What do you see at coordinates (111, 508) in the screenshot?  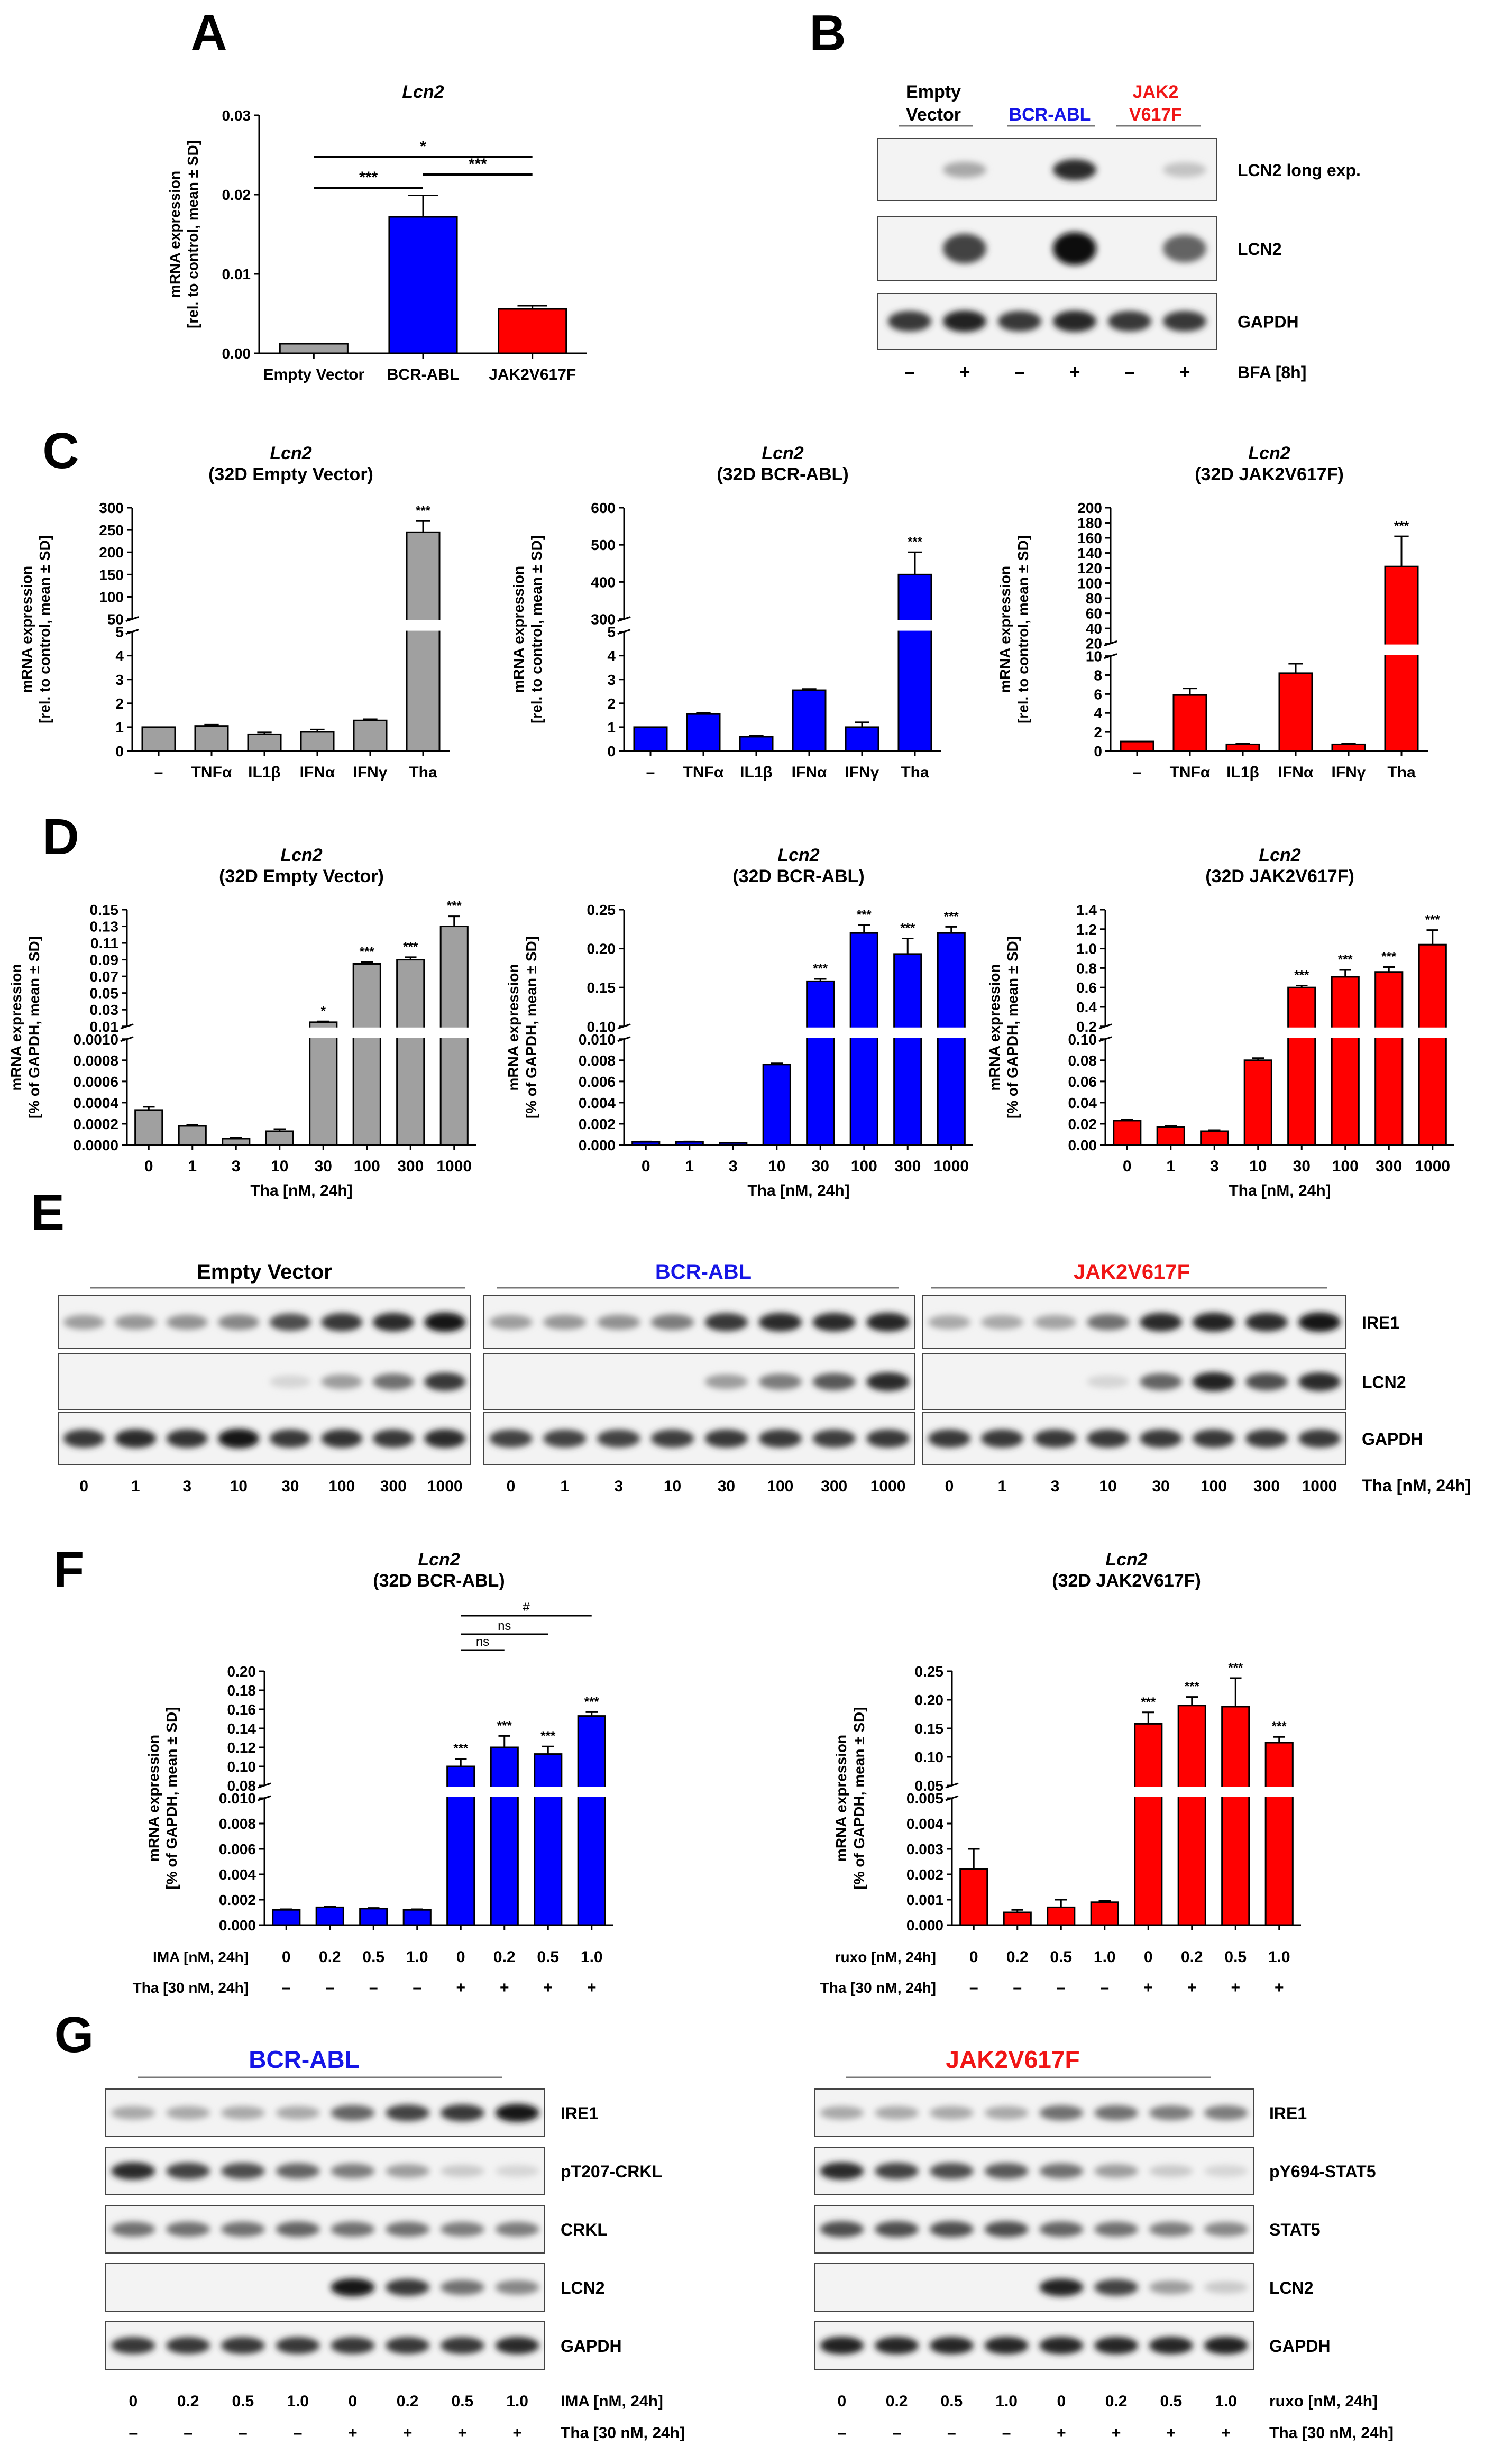 I see `y-tick-label: 300` at bounding box center [111, 508].